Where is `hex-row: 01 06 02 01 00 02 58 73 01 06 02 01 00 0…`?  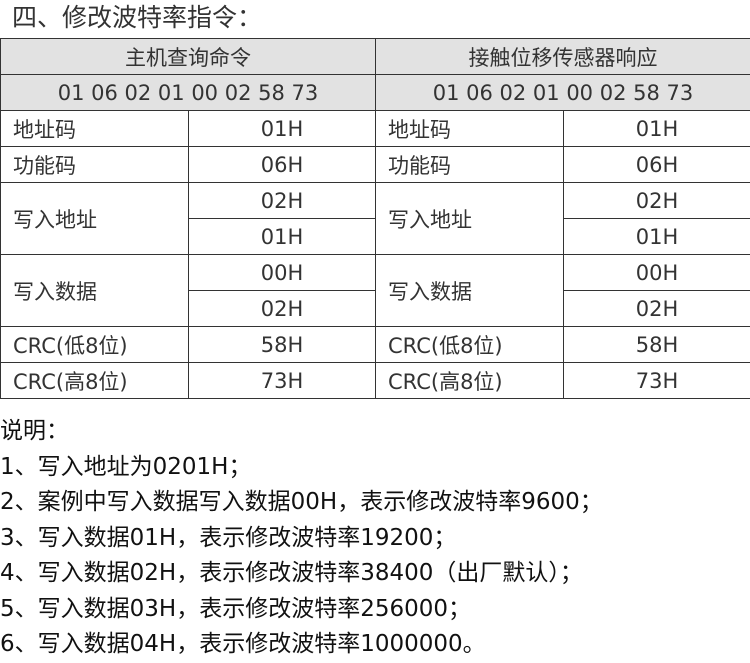
hex-row: 01 06 02 01 00 02 58 73 01 06 02 01 00 0… is located at coordinates (375, 93).